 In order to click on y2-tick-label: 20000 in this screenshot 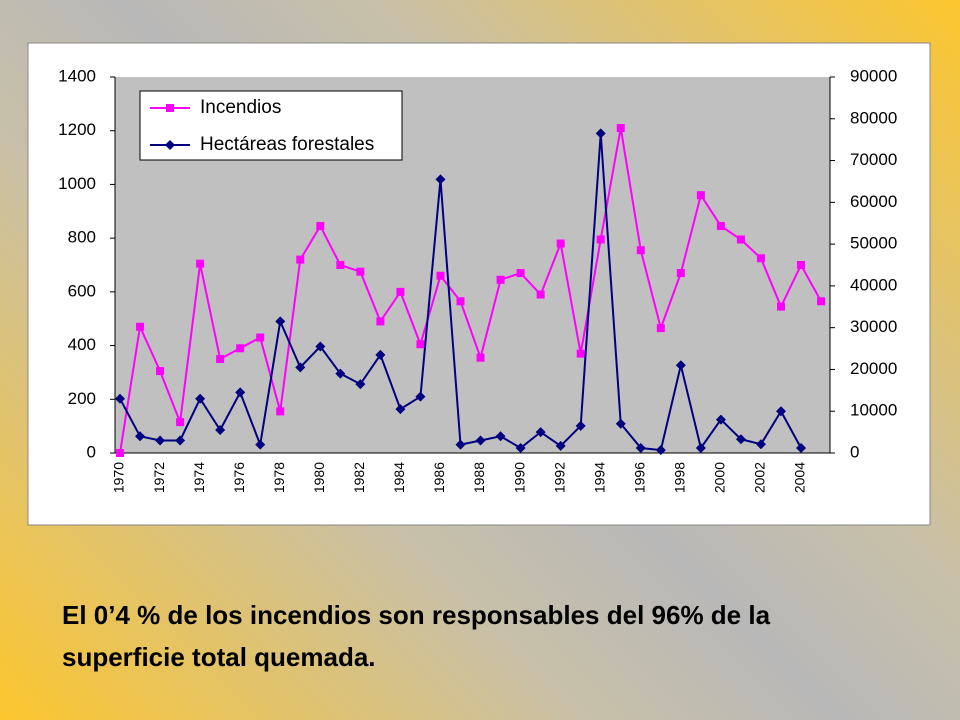, I will do `click(873, 368)`.